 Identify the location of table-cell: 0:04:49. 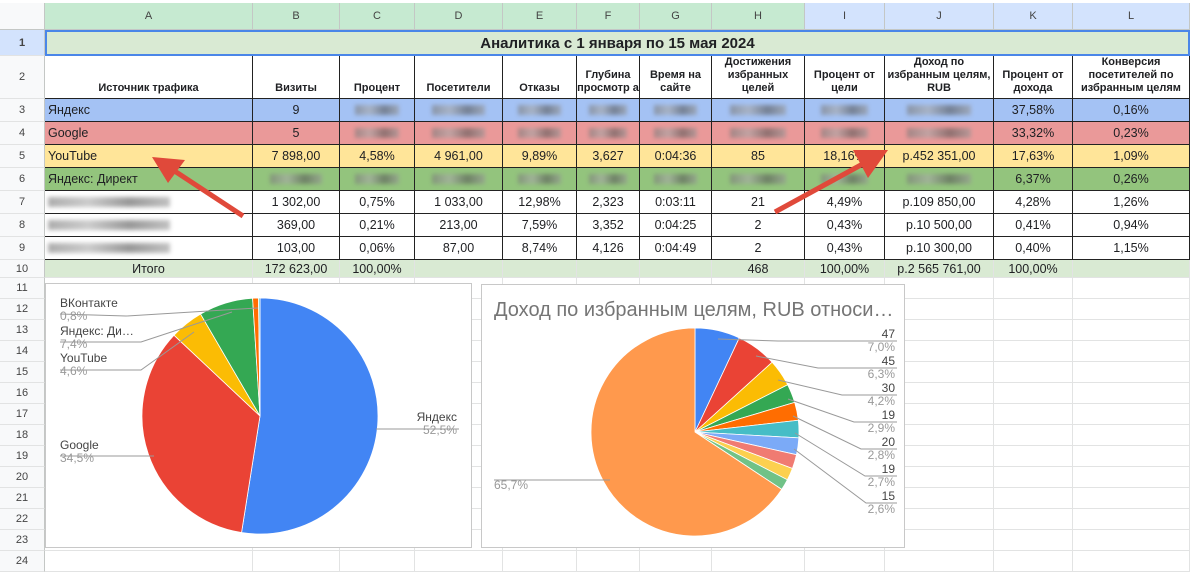
(676, 248).